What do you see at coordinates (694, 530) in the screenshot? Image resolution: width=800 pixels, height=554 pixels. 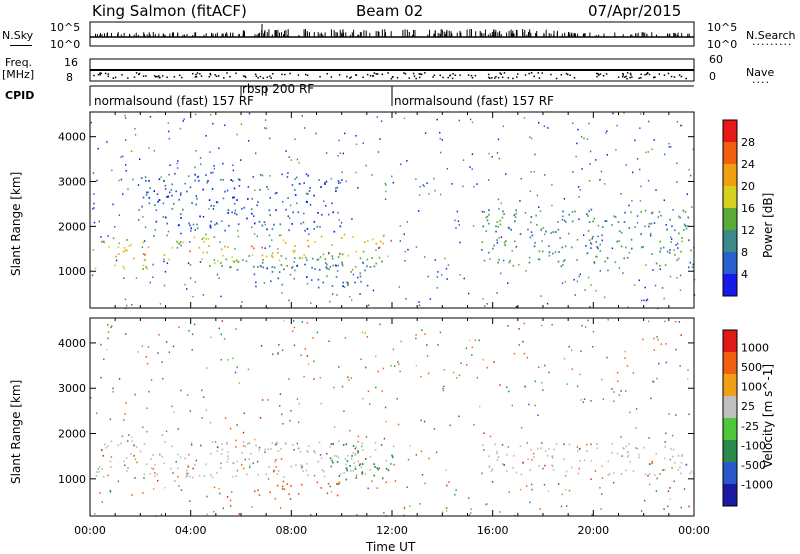 I see `xtick-label: 00:00` at bounding box center [694, 530].